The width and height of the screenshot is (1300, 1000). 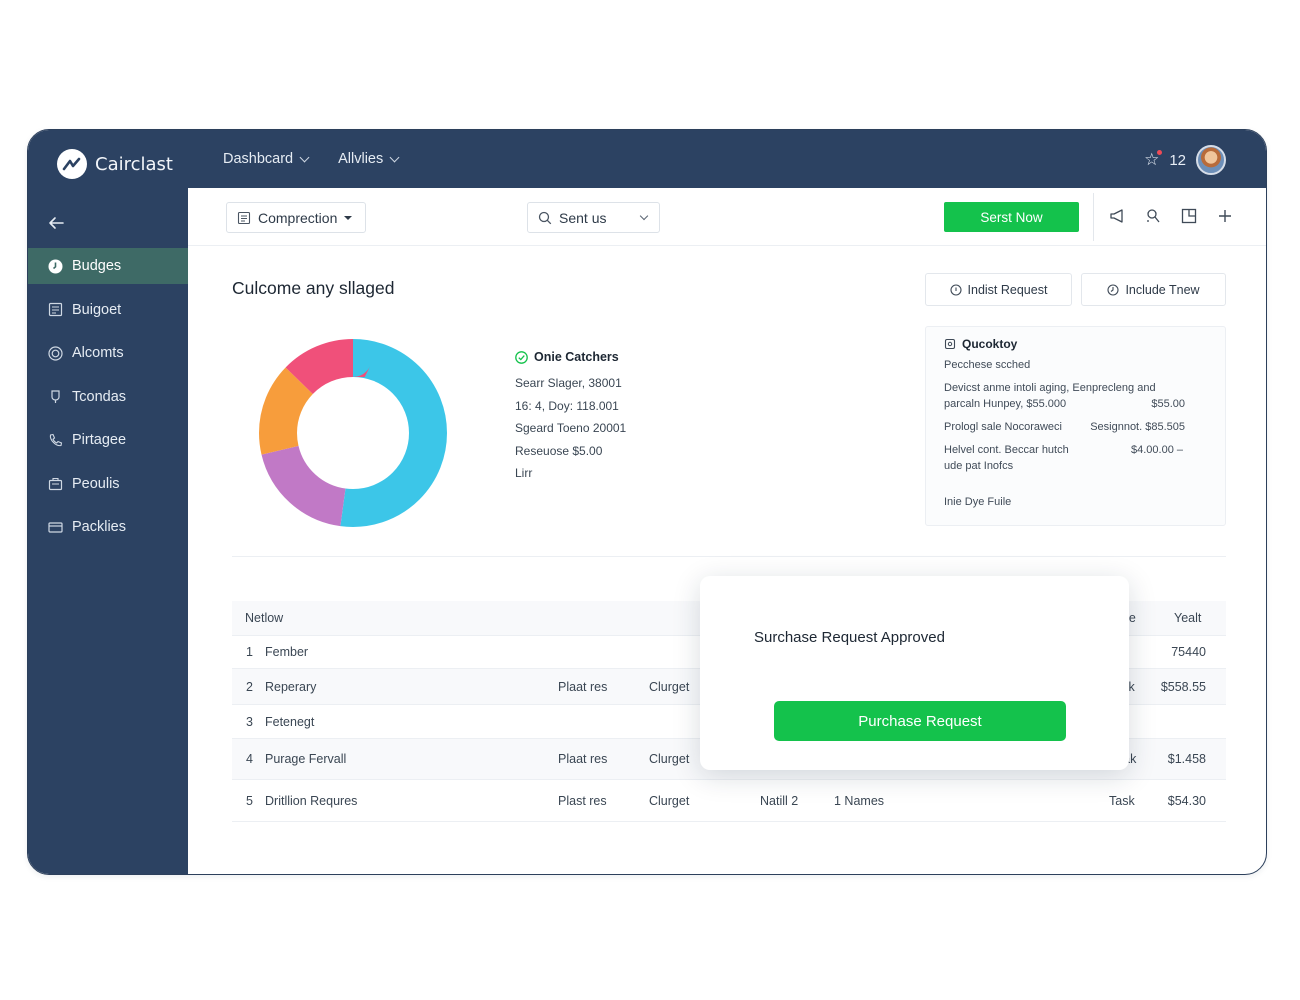 I want to click on table-cell-c1: Plast res, so click(x=582, y=800).